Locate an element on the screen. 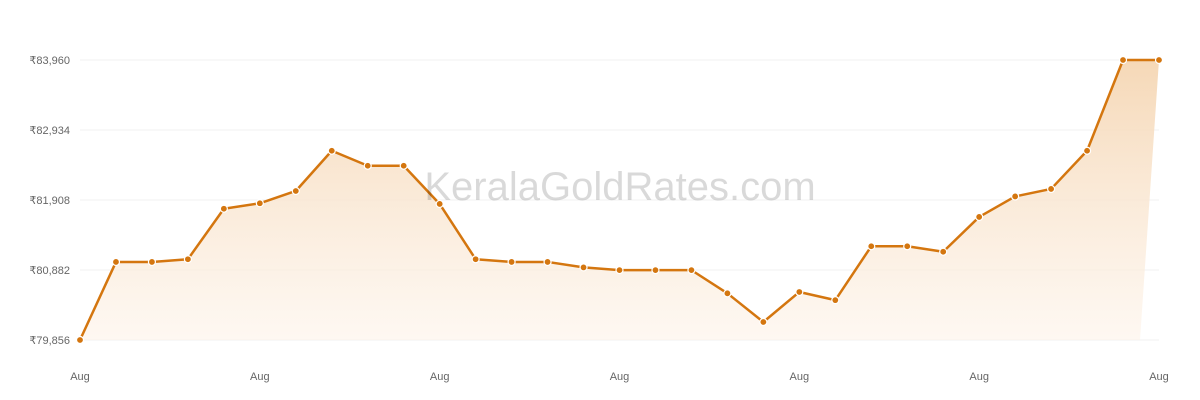 The image size is (1200, 400). y-tick-label: ₹82,934 is located at coordinates (49, 131).